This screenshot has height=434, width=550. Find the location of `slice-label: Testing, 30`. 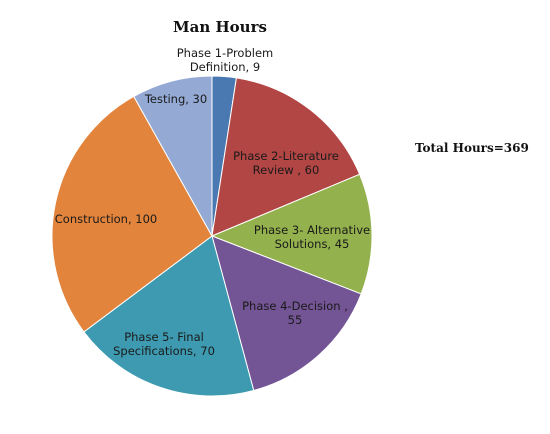

slice-label: Testing, 30 is located at coordinates (175, 99).